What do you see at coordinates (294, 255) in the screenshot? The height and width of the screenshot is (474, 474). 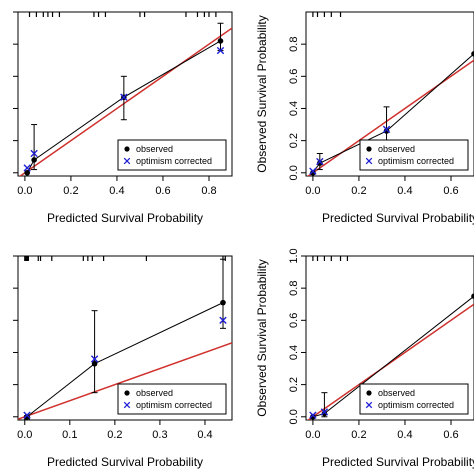 I see `y-tick-label: 1.0` at bounding box center [294, 255].